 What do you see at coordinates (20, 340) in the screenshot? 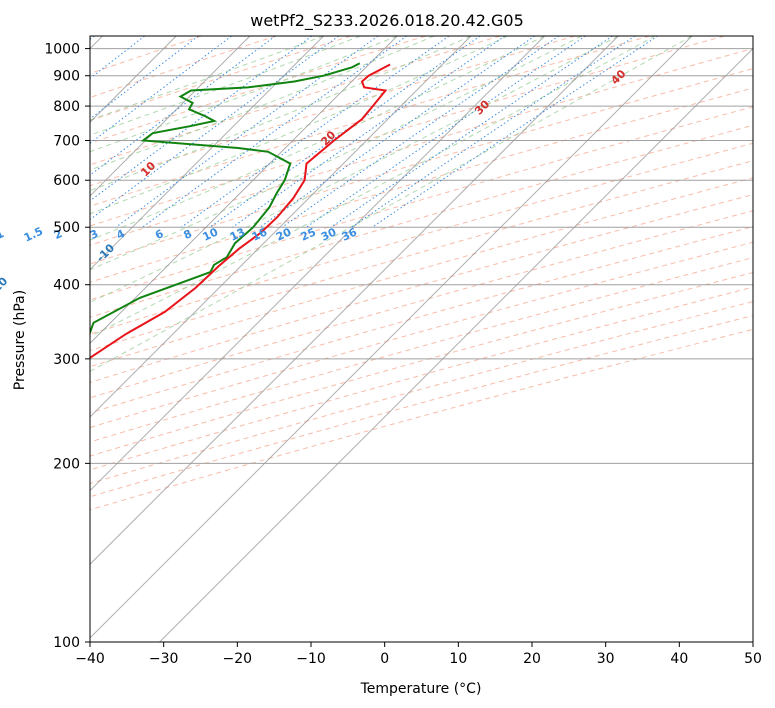
I see `y-axis-label: Pressure (hPa)` at bounding box center [20, 340].